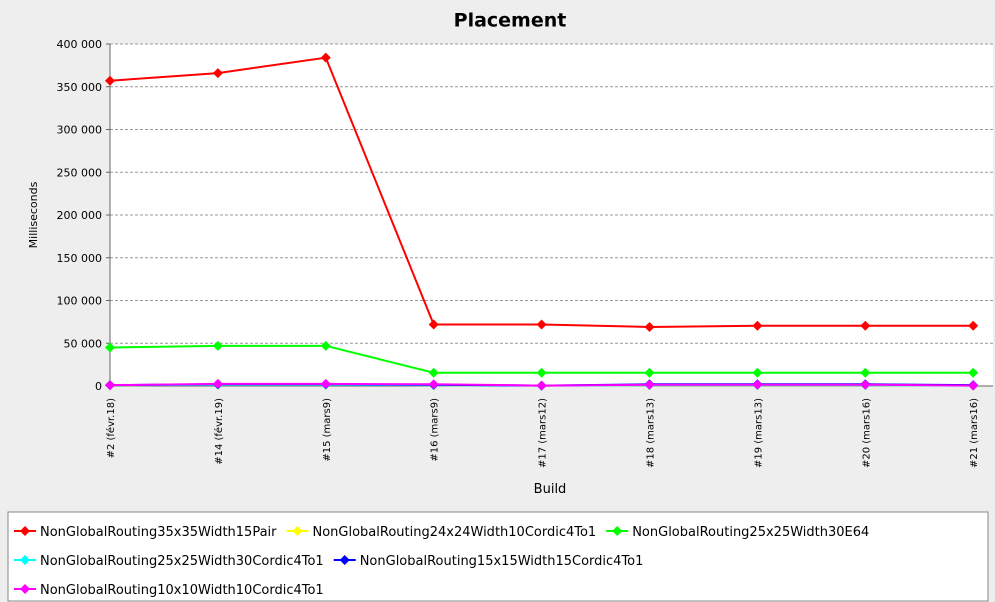 This screenshot has width=995, height=602. I want to click on legend-label: NonGlobalRouting15x15Width15Cordic4To1, so click(502, 561).